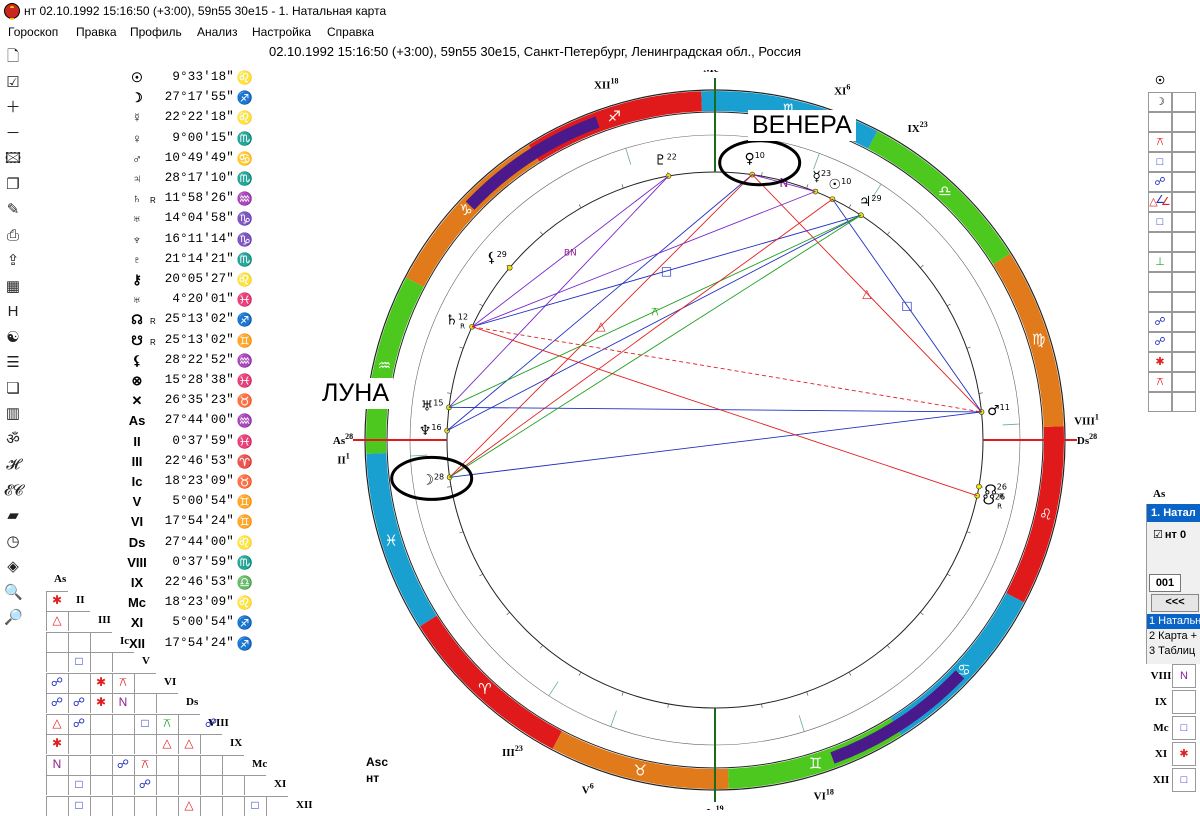 The width and height of the screenshot is (1200, 816). What do you see at coordinates (13, 515) in the screenshot?
I see `folder-icon: ▰` at bounding box center [13, 515].